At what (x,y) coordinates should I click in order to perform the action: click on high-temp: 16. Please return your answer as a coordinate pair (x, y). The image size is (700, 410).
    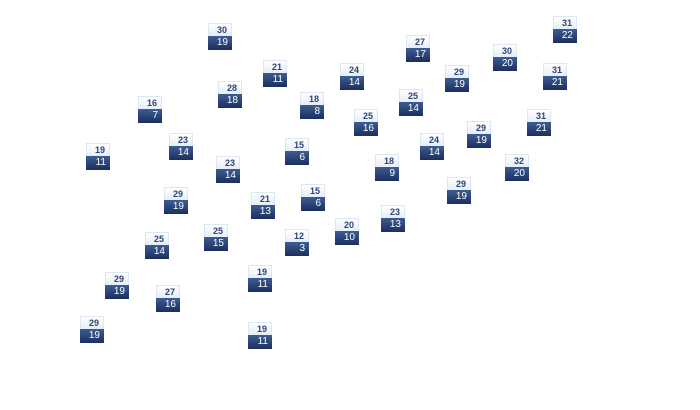
    Looking at the image, I should click on (150, 102).